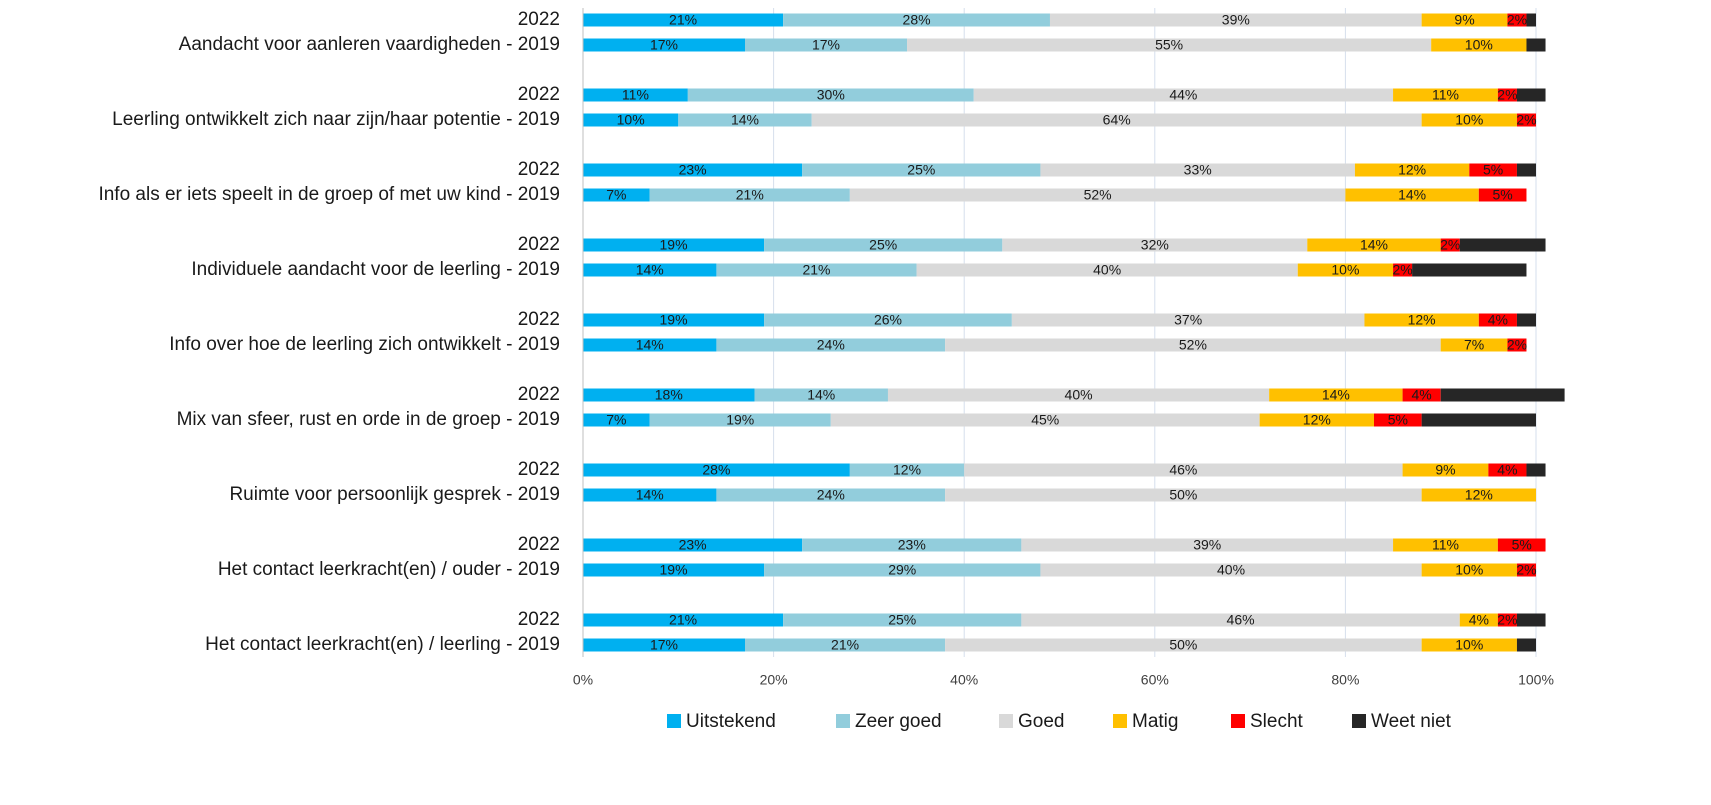 Image resolution: width=1711 pixels, height=805 pixels. What do you see at coordinates (1183, 470) in the screenshot?
I see `value-label: 46%` at bounding box center [1183, 470].